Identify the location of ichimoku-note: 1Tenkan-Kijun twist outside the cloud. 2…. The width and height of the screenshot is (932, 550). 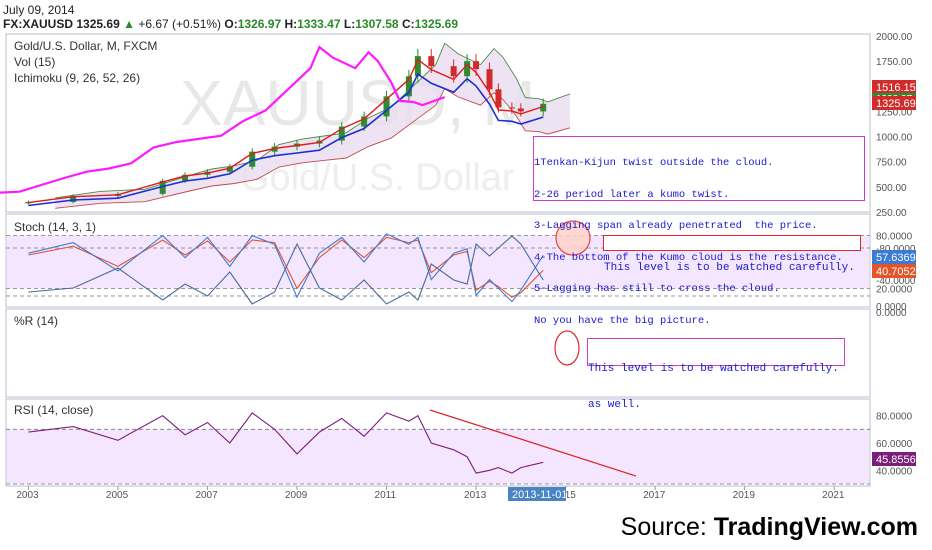
(699, 231).